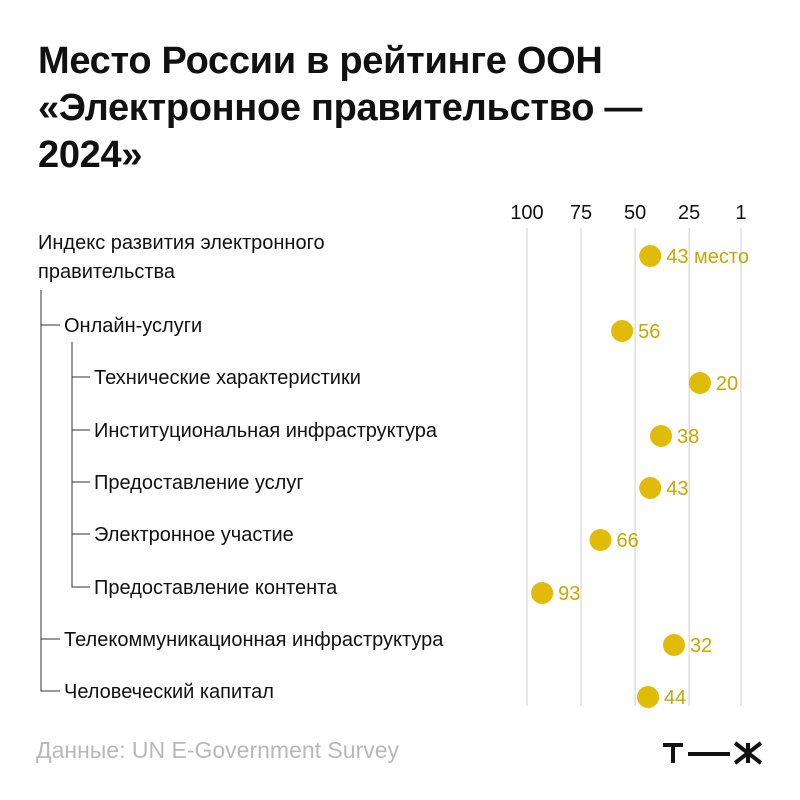 This screenshot has height=800, width=800. What do you see at coordinates (707, 257) in the screenshot?
I see `rank-value-label-0: 43 место` at bounding box center [707, 257].